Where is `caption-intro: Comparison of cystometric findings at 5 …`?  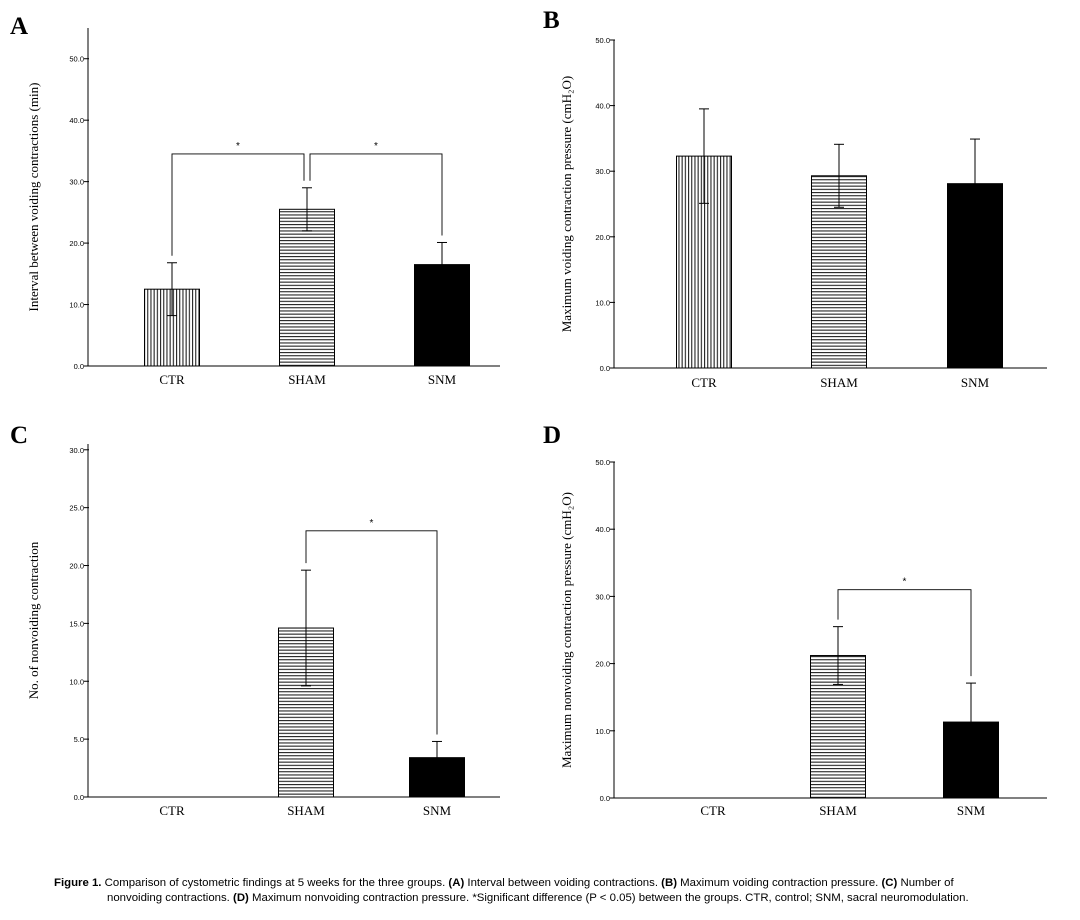
caption-intro: Comparison of cystometric findings at 5 … is located at coordinates (273, 883).